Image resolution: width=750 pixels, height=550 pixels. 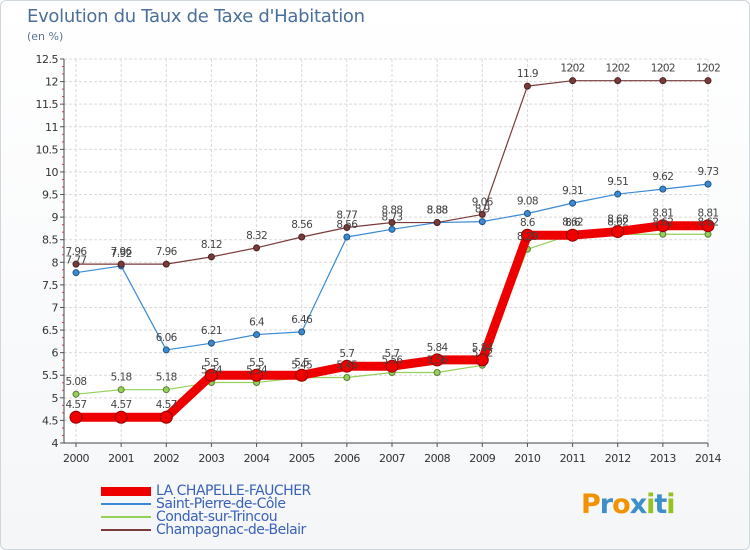 What do you see at coordinates (50, 420) in the screenshot?
I see `y-tick-label: 4.5` at bounding box center [50, 420].